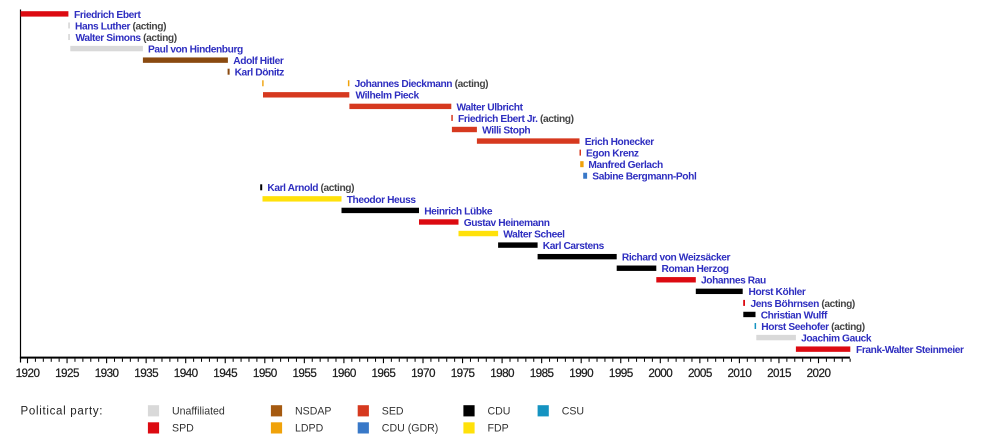 Image resolution: width=1000 pixels, height=438 pixels. What do you see at coordinates (534, 234) in the screenshot?
I see `svg-text: Walter Scheel` at bounding box center [534, 234].